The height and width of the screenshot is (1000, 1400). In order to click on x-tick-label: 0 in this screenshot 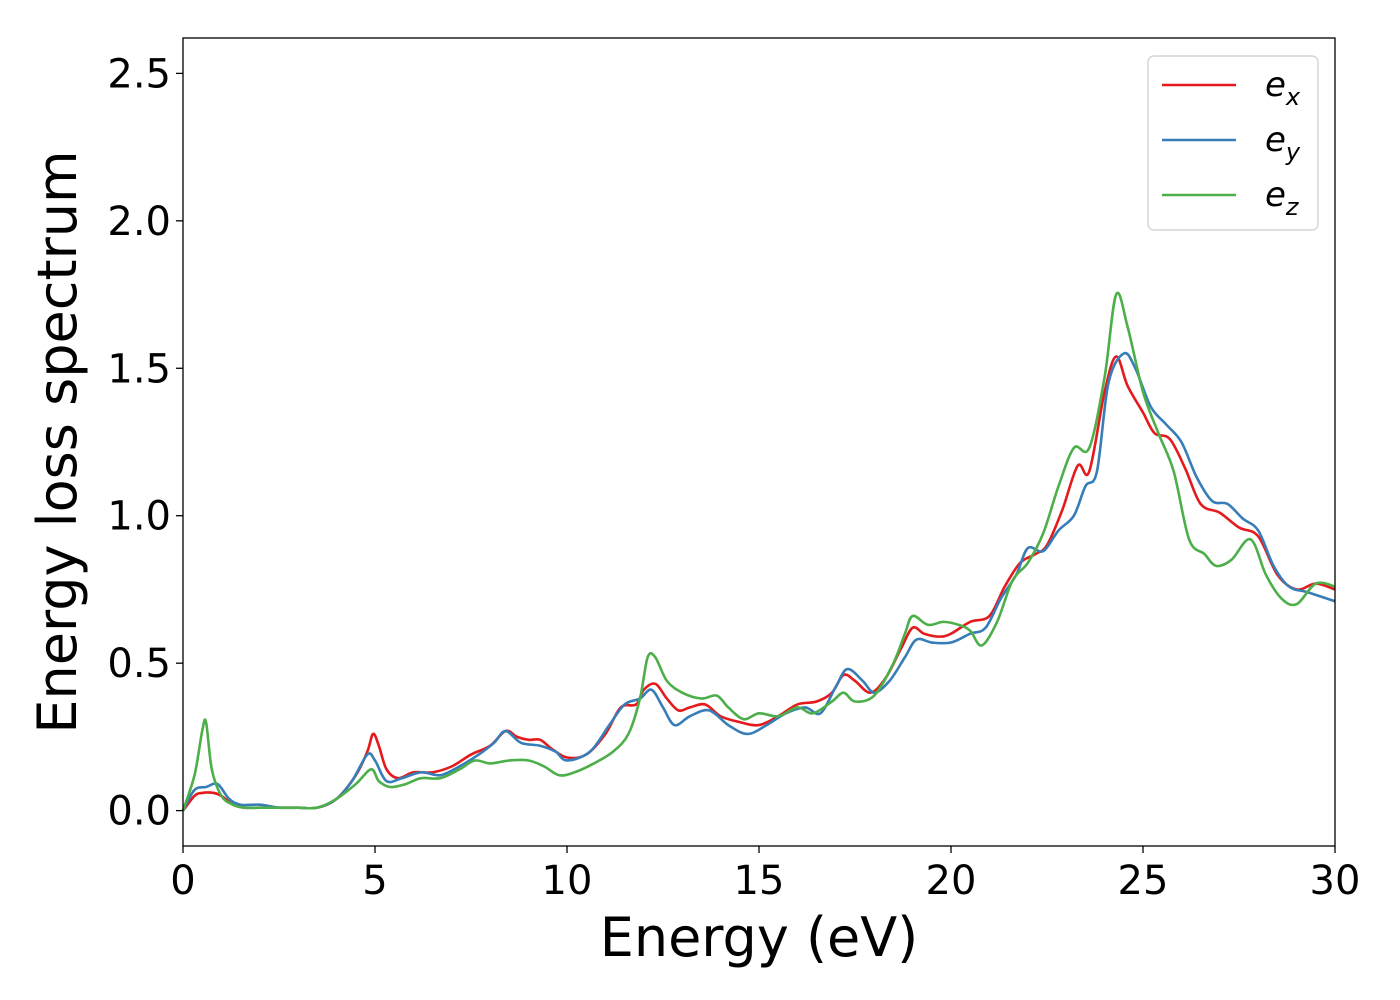, I will do `click(182, 881)`.